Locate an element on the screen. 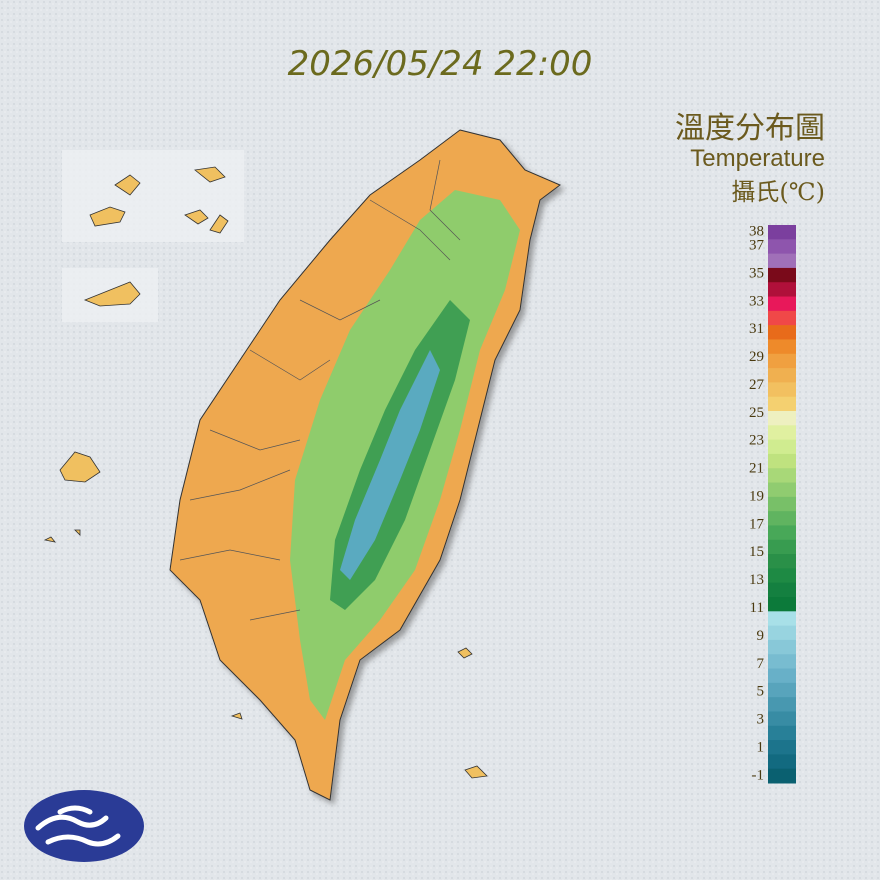 This screenshot has width=880, height=880. legend-label: 29 is located at coordinates (756, 357).